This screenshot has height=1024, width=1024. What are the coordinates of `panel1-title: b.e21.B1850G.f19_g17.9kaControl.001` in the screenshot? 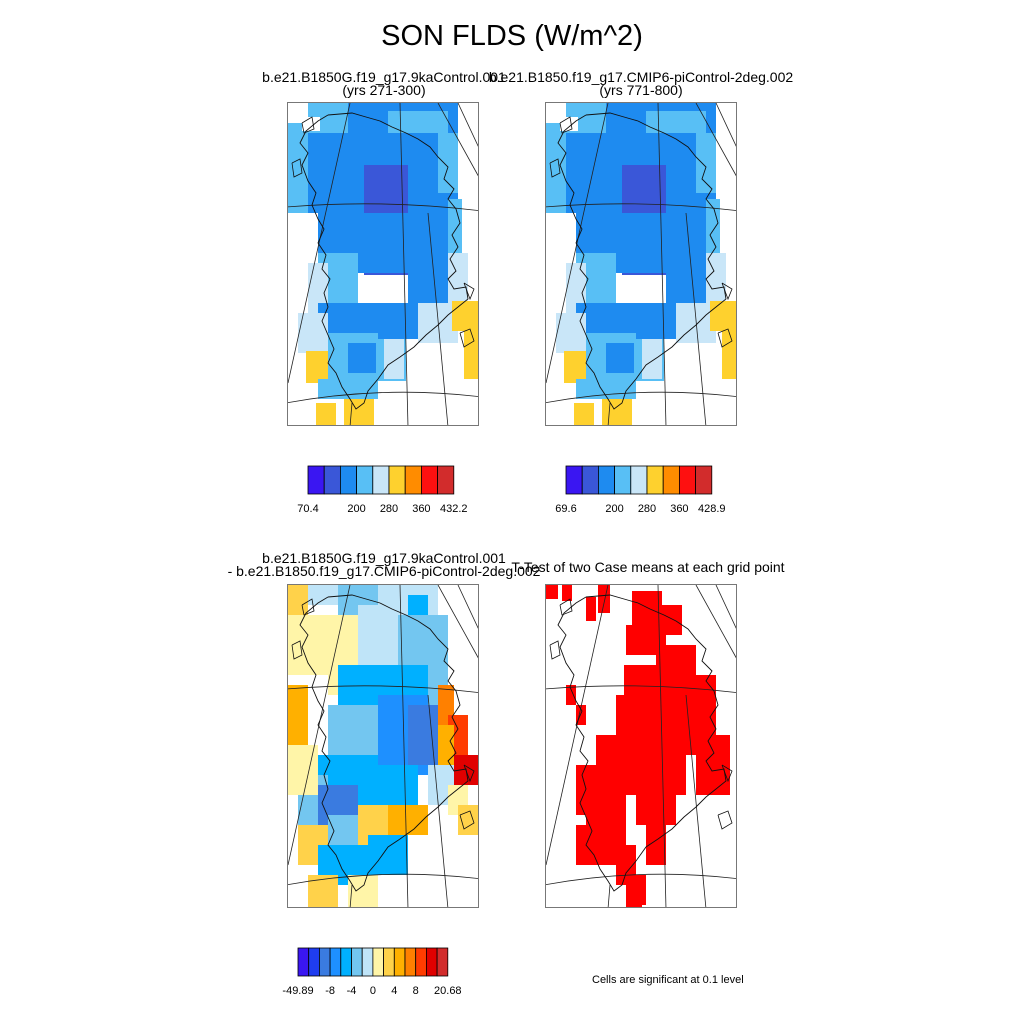 It's located at (384, 77).